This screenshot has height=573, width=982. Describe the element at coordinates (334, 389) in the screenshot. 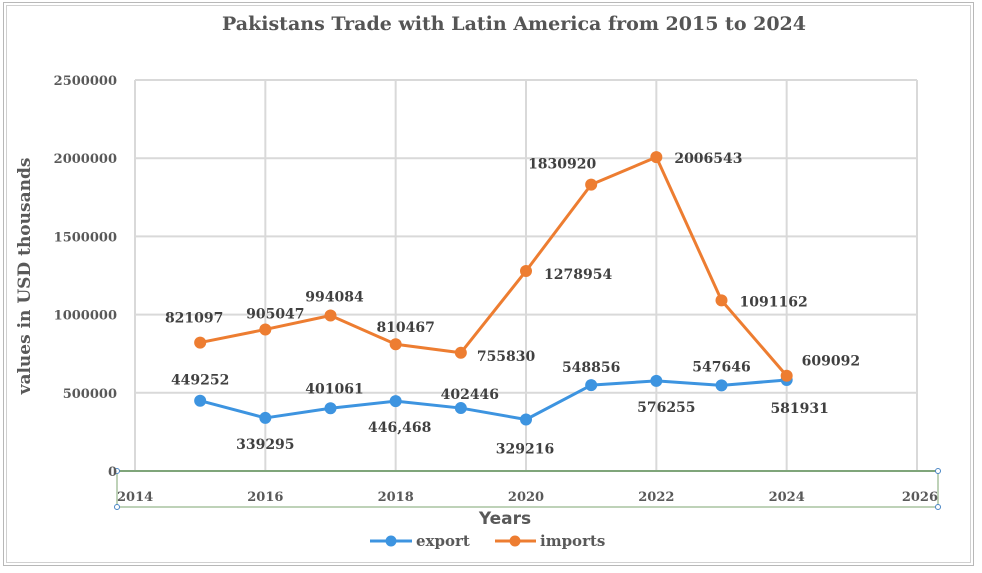

I see `export-data-label: 401061` at that location.